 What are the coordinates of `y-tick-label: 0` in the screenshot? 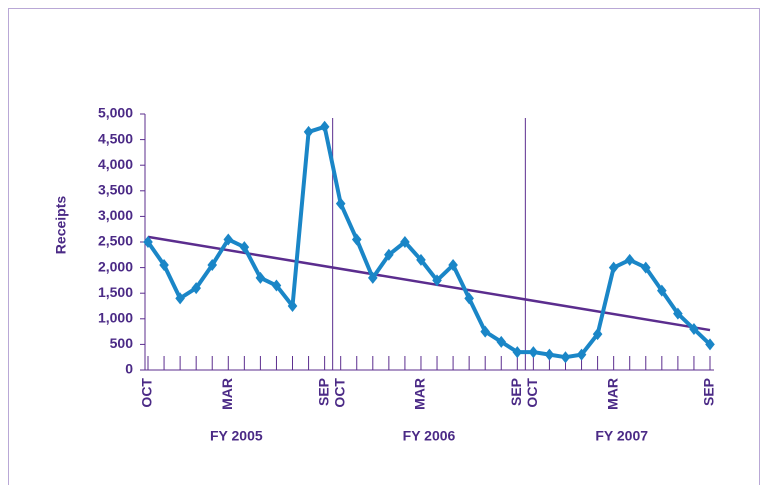 It's located at (129, 369).